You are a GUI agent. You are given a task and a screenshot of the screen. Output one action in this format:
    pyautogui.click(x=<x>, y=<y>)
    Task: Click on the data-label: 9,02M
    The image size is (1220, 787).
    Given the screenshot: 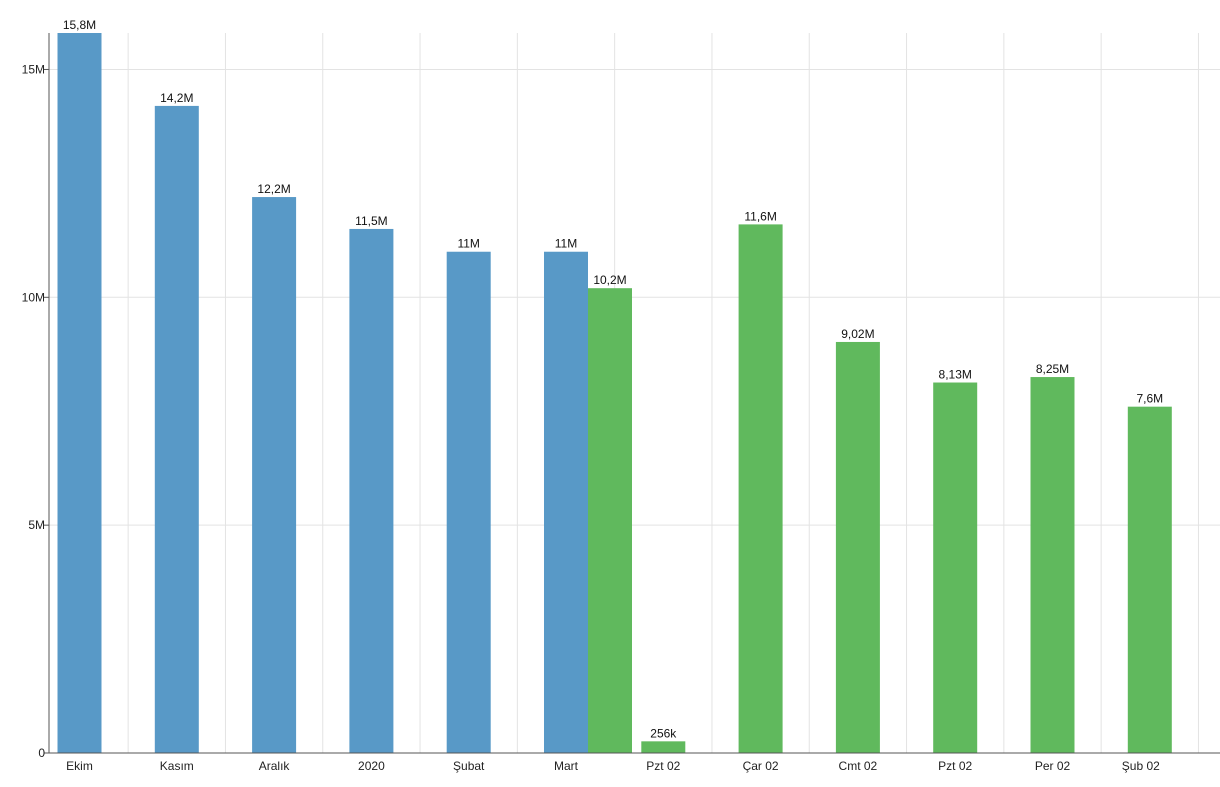 What is the action you would take?
    pyautogui.click(x=857, y=334)
    